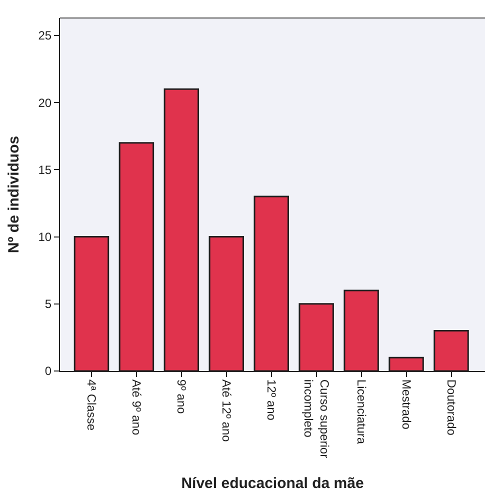 The width and height of the screenshot is (485, 501). What do you see at coordinates (181, 396) in the screenshot?
I see `x-tick-label: 9º ano` at bounding box center [181, 396].